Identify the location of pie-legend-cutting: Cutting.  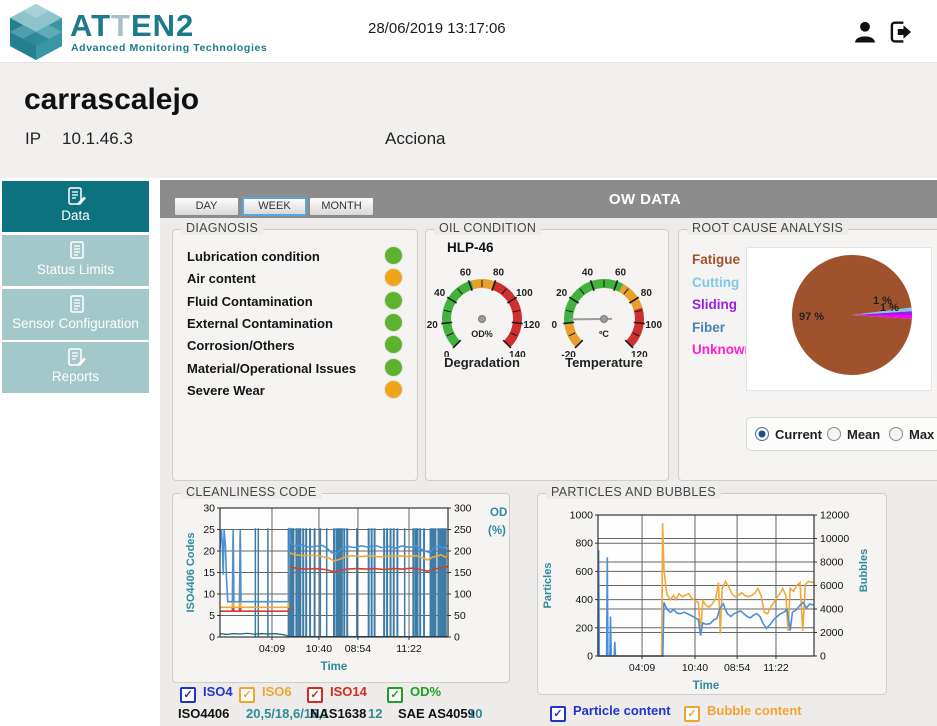
(716, 282).